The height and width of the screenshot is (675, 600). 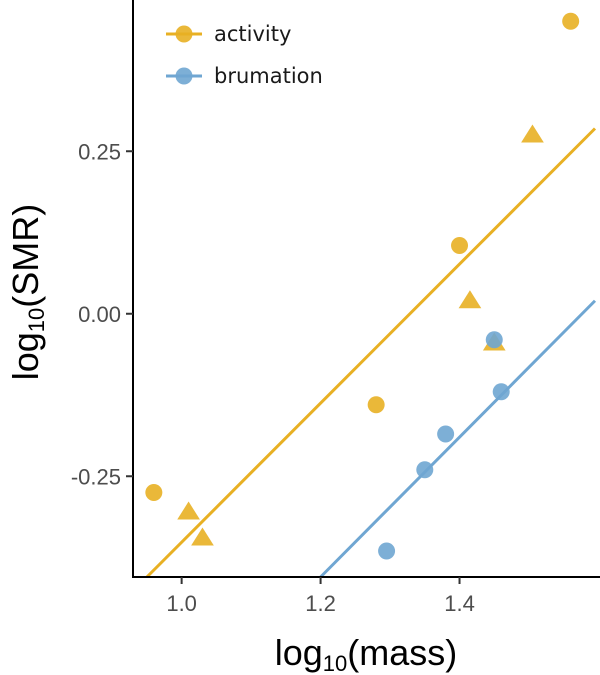 I want to click on x-tick-label: 1.4, so click(x=459, y=603).